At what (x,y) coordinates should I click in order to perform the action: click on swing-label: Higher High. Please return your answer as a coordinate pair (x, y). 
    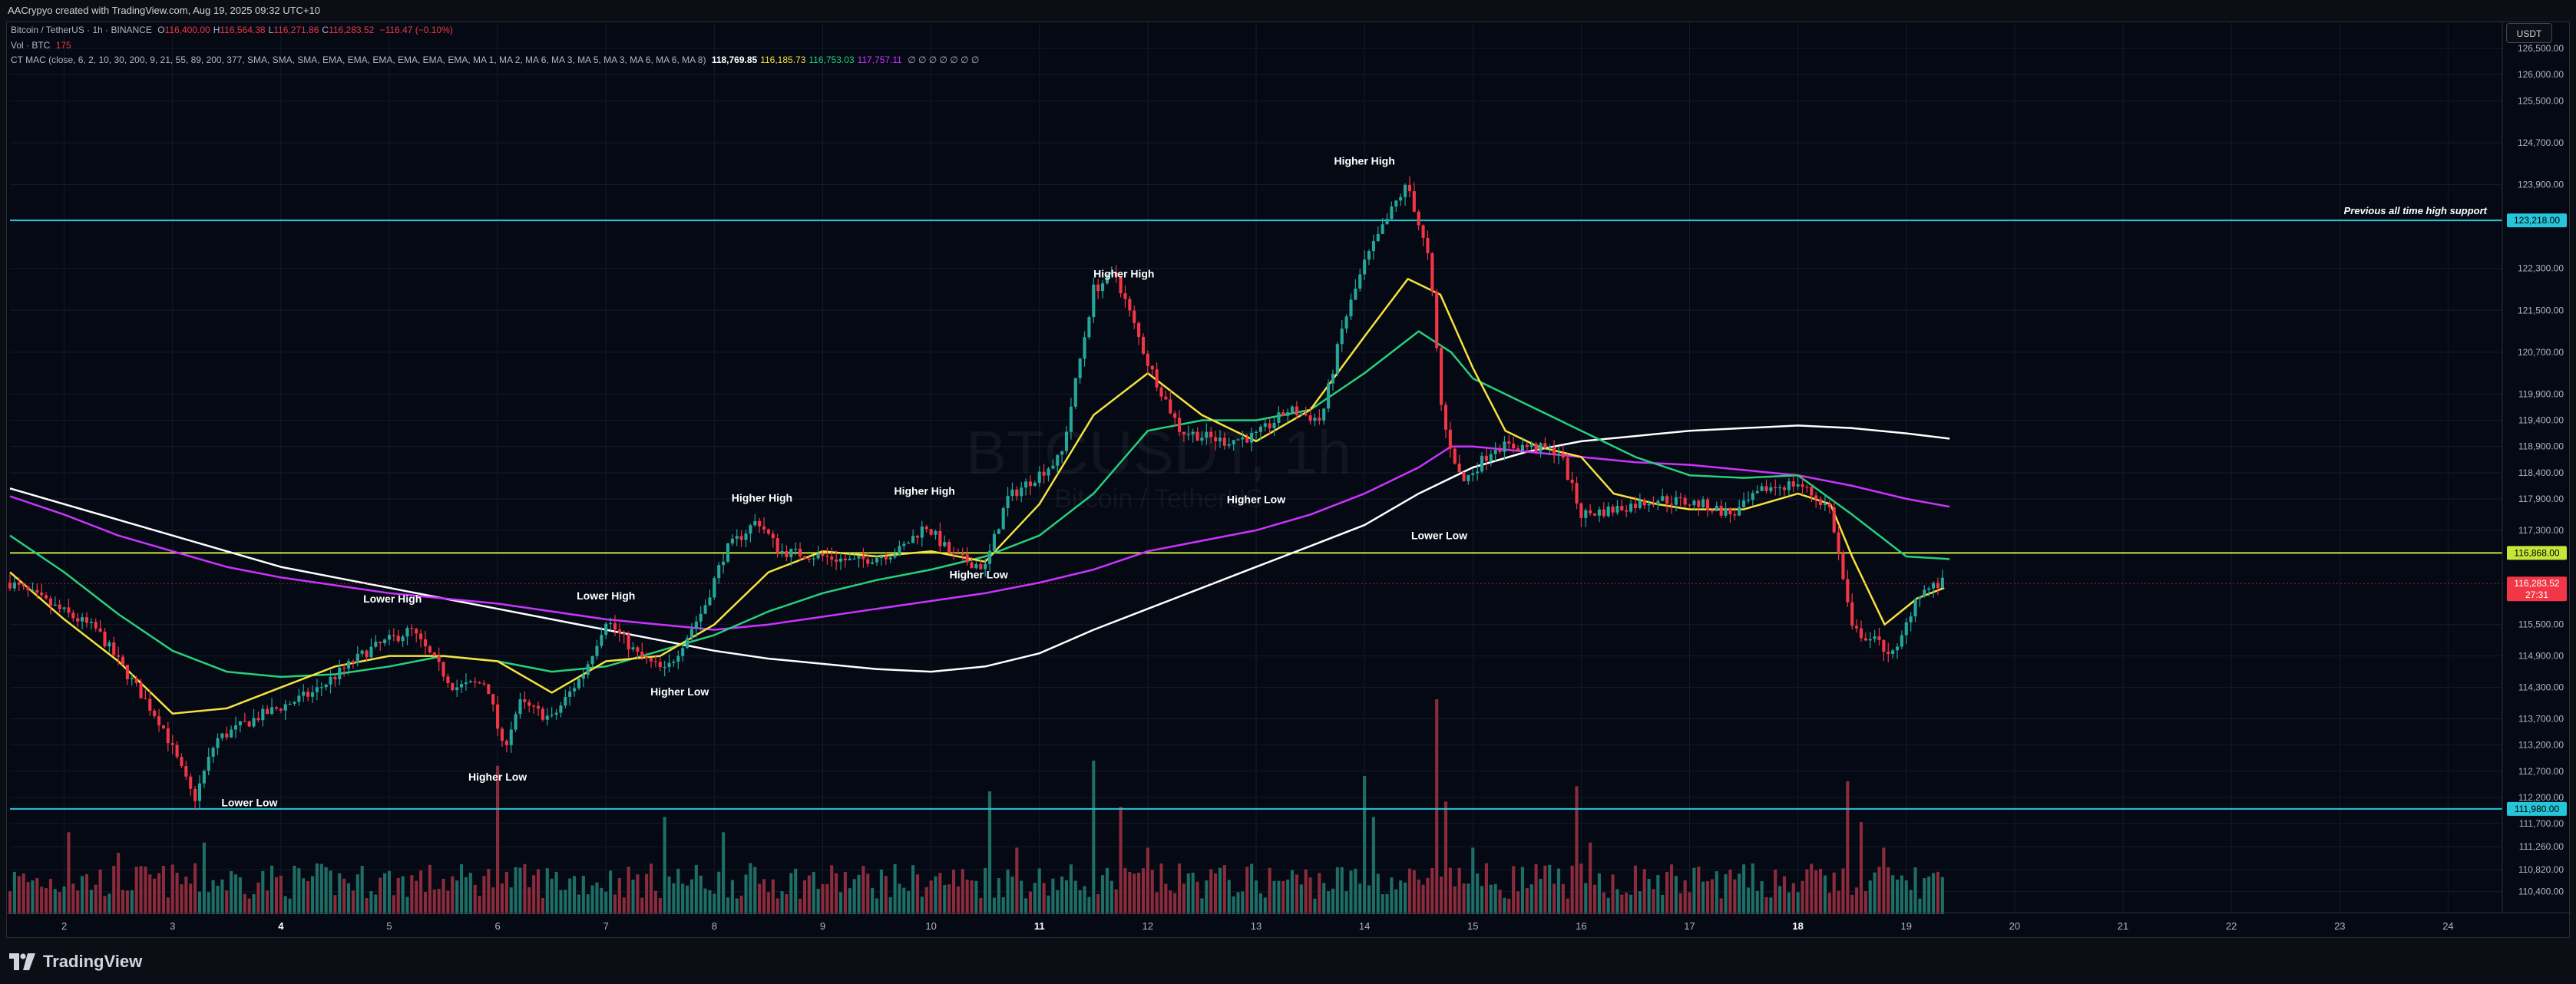
    Looking at the image, I should click on (762, 497).